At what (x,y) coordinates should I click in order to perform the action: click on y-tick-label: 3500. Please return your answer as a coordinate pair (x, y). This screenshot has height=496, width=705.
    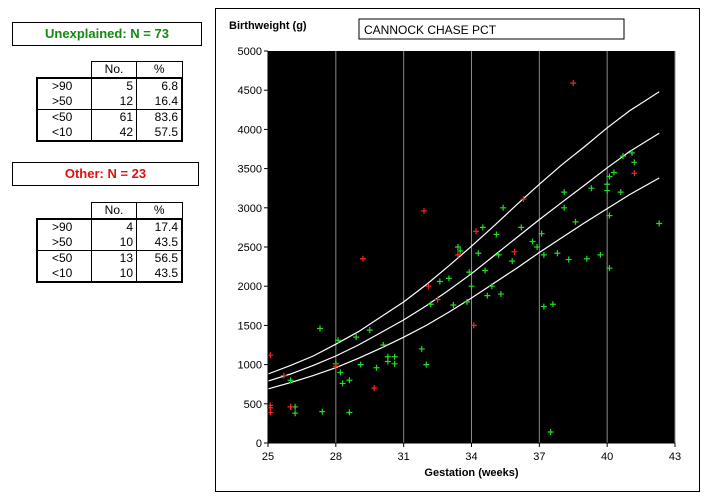
    Looking at the image, I should click on (250, 170).